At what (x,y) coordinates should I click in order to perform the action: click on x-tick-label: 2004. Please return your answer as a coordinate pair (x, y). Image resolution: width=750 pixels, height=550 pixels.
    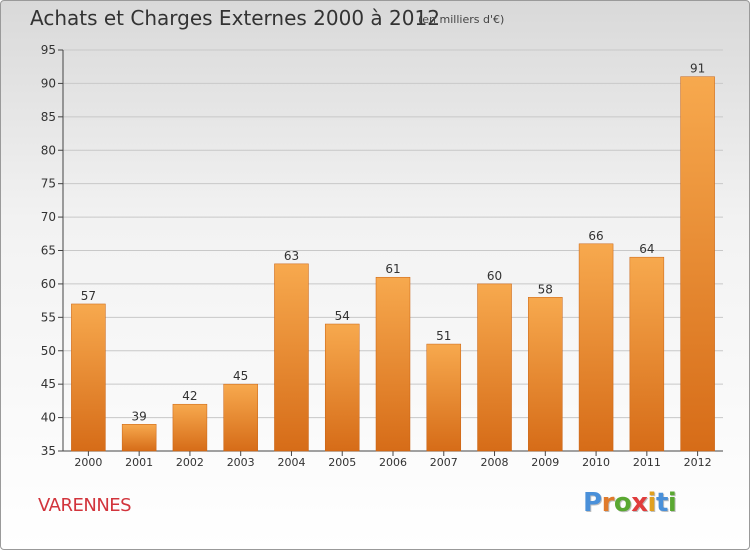
    Looking at the image, I should click on (291, 462).